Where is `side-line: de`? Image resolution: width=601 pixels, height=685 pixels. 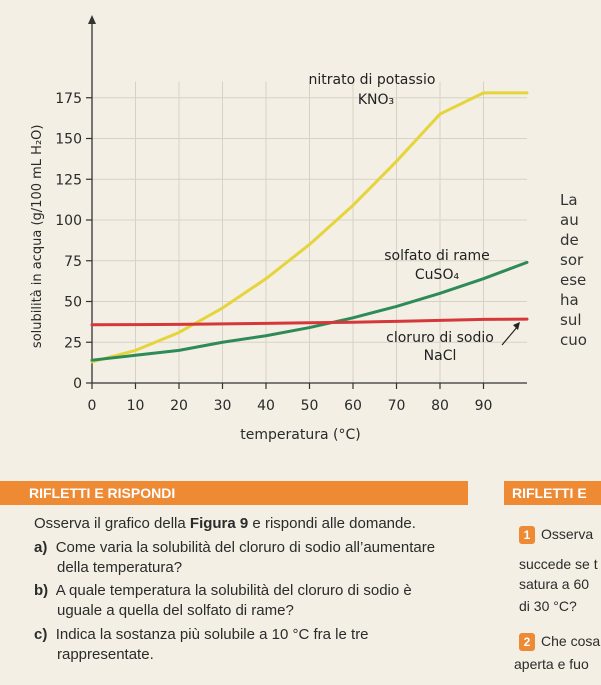
side-line: de is located at coordinates (569, 240).